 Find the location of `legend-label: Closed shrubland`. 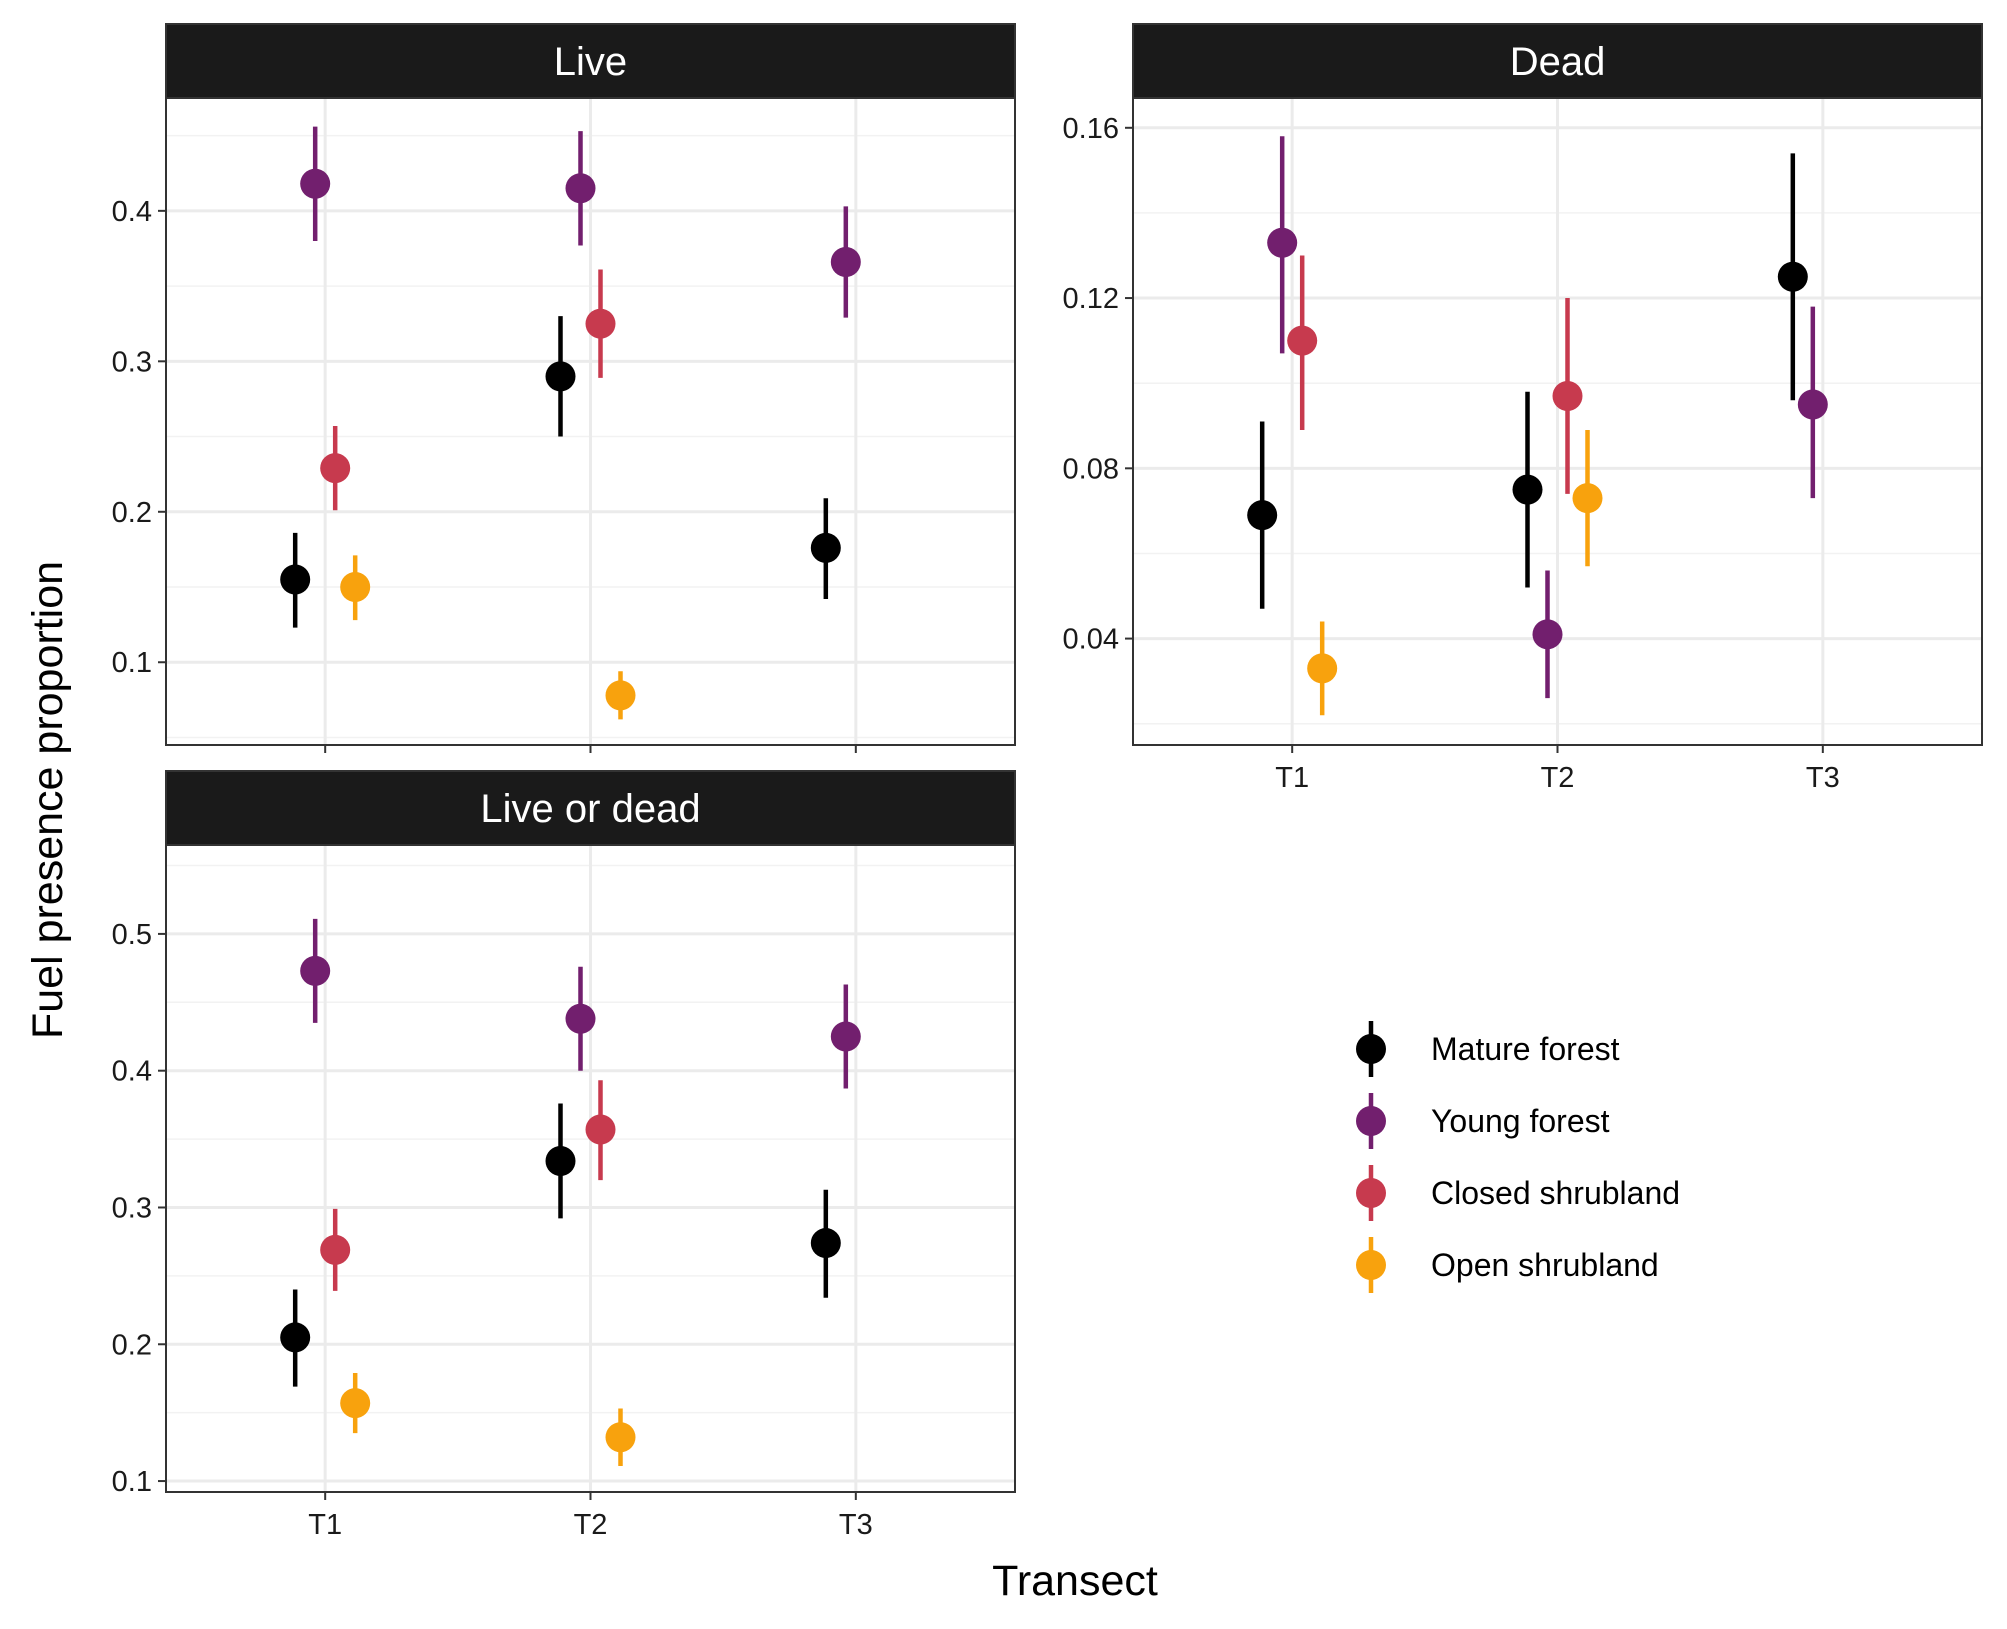

legend-label: Closed shrubland is located at coordinates (1555, 1193).